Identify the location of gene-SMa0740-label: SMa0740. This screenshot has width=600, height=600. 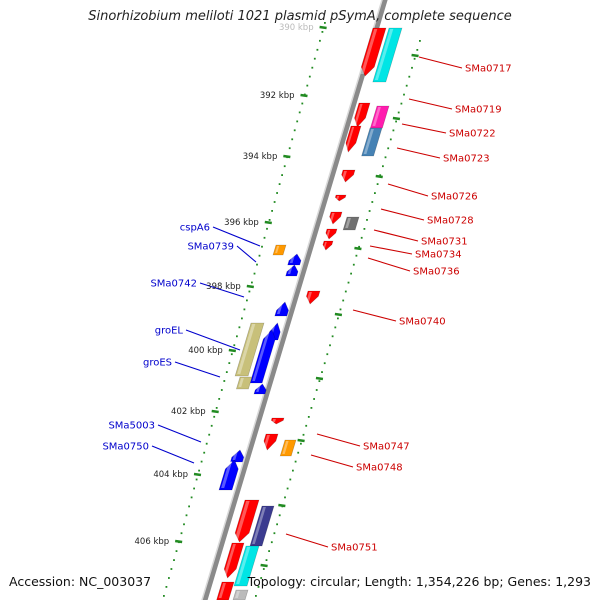
(422, 322).